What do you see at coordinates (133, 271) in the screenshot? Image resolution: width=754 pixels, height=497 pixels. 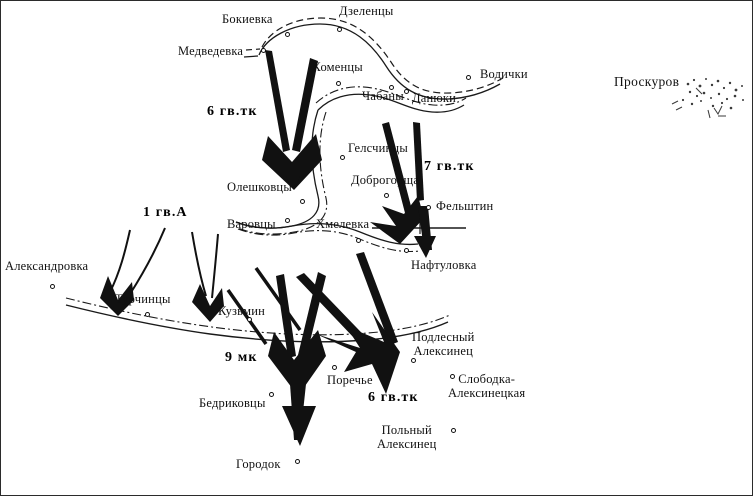 I see `advance-arrow-1ga-left` at bounding box center [133, 271].